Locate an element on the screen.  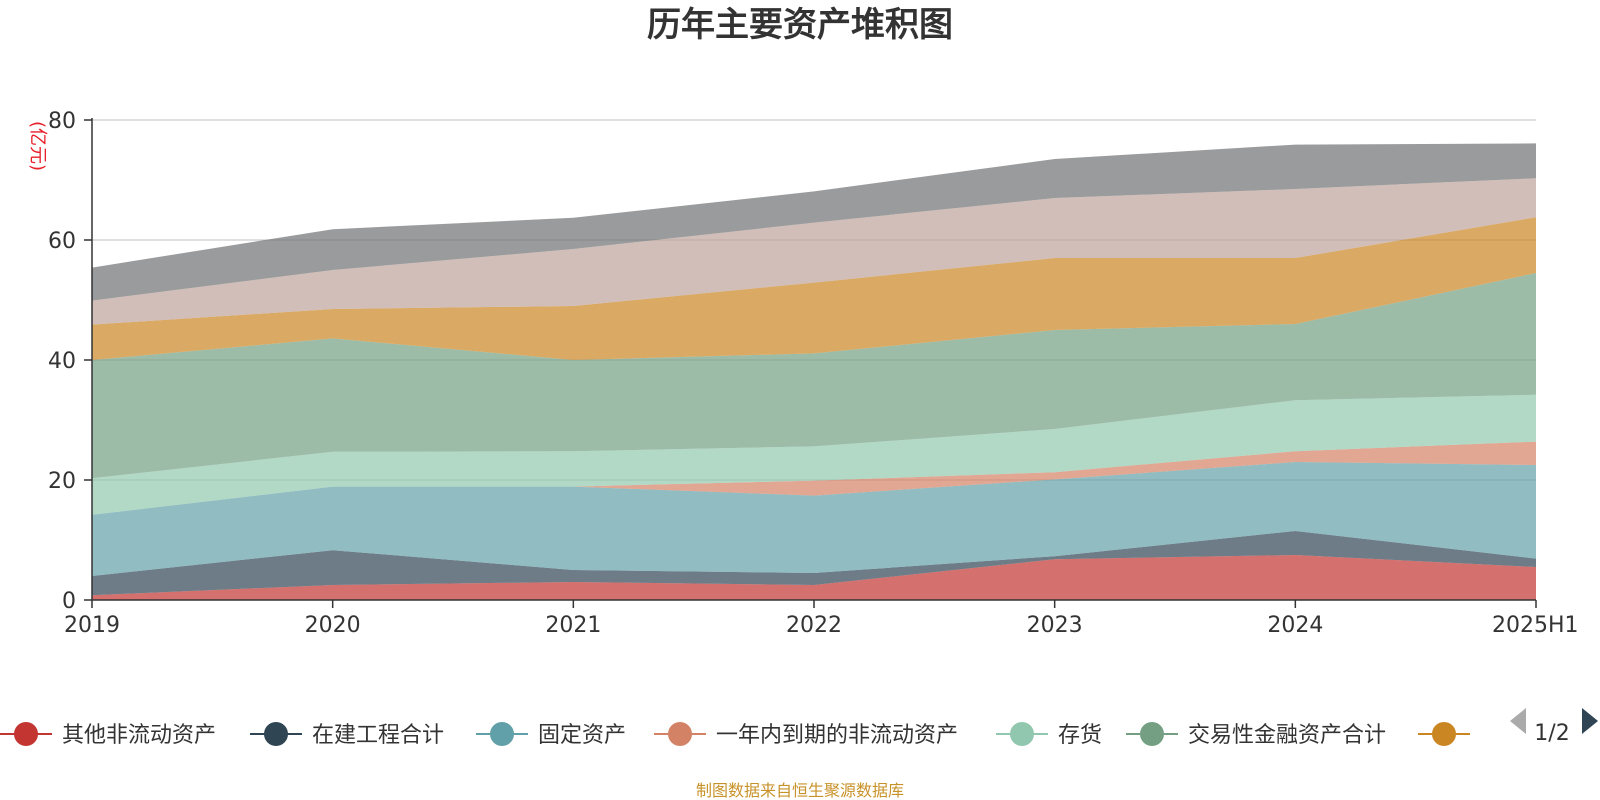
legend-item is located at coordinates (1444, 734).